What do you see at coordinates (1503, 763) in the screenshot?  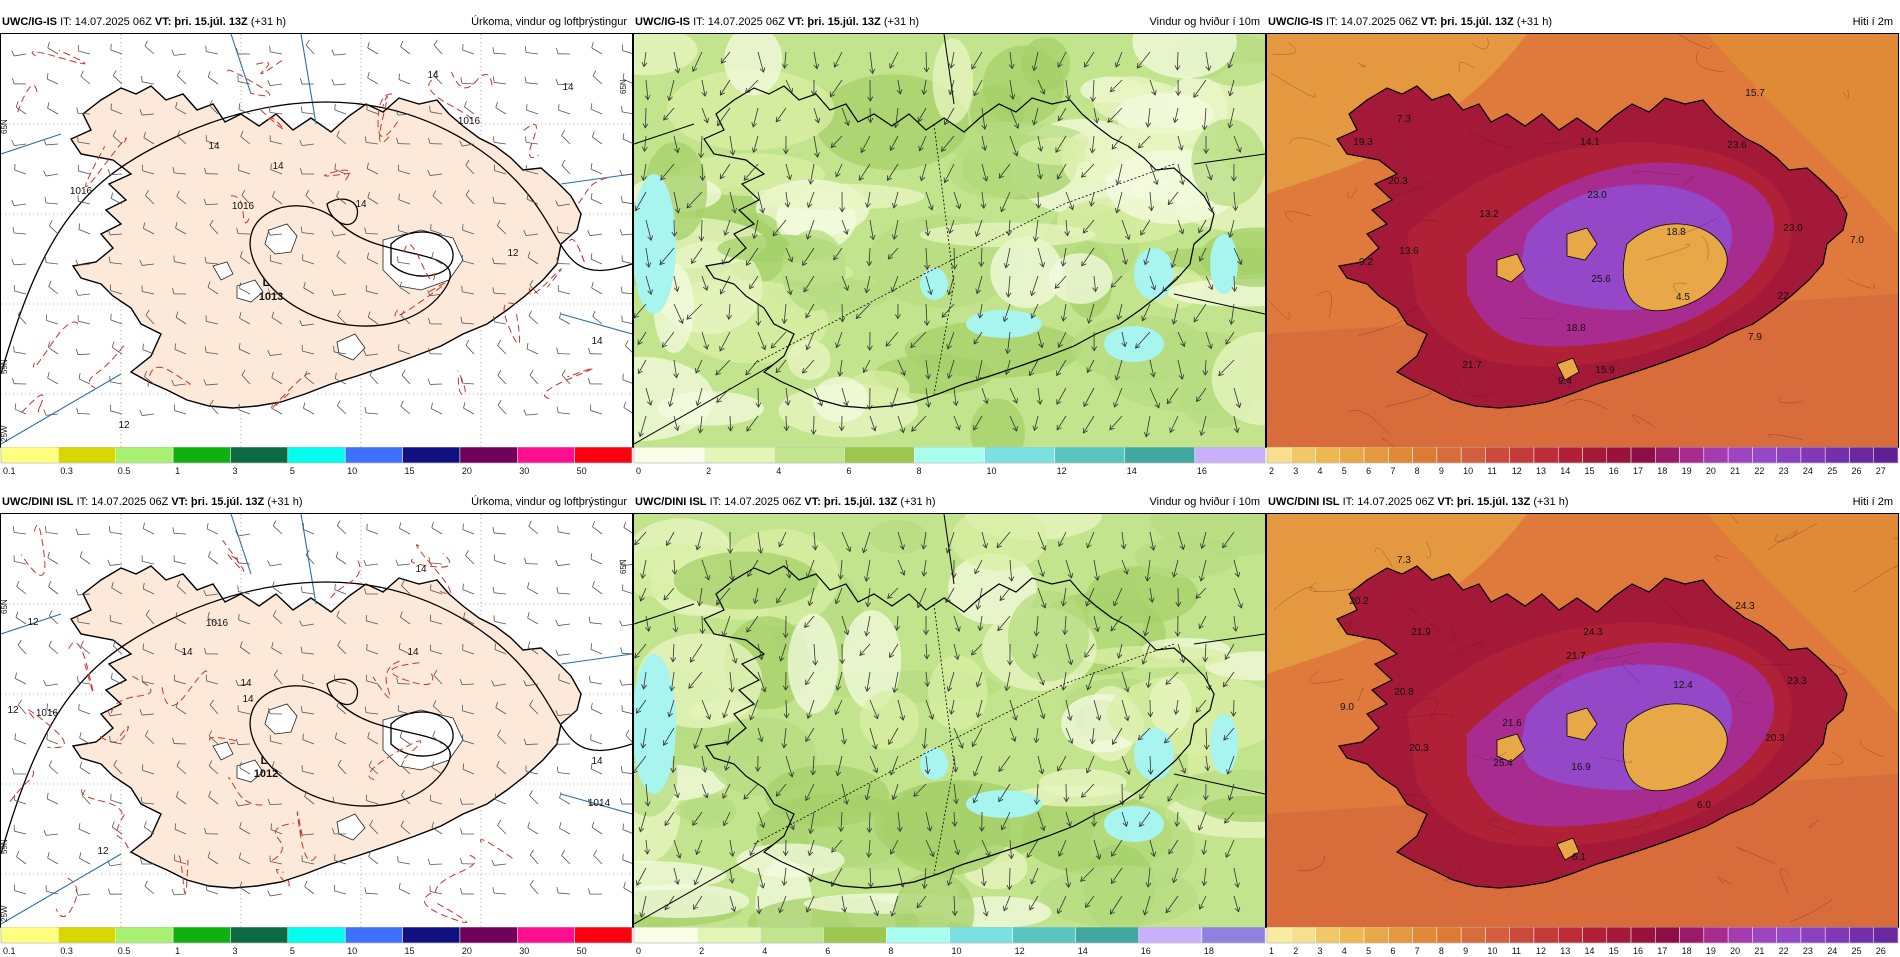 I see `map-label: 25.4` at bounding box center [1503, 763].